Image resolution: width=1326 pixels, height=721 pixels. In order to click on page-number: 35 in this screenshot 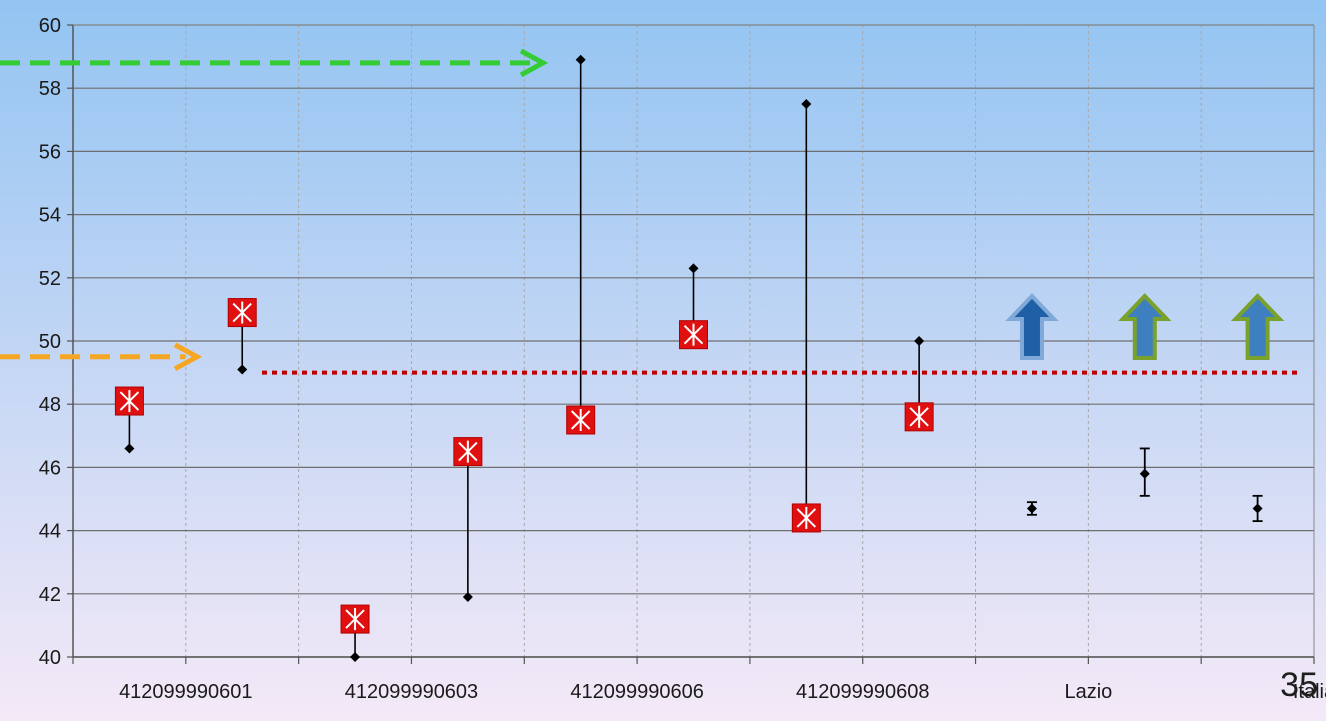, I will do `click(1299, 685)`.